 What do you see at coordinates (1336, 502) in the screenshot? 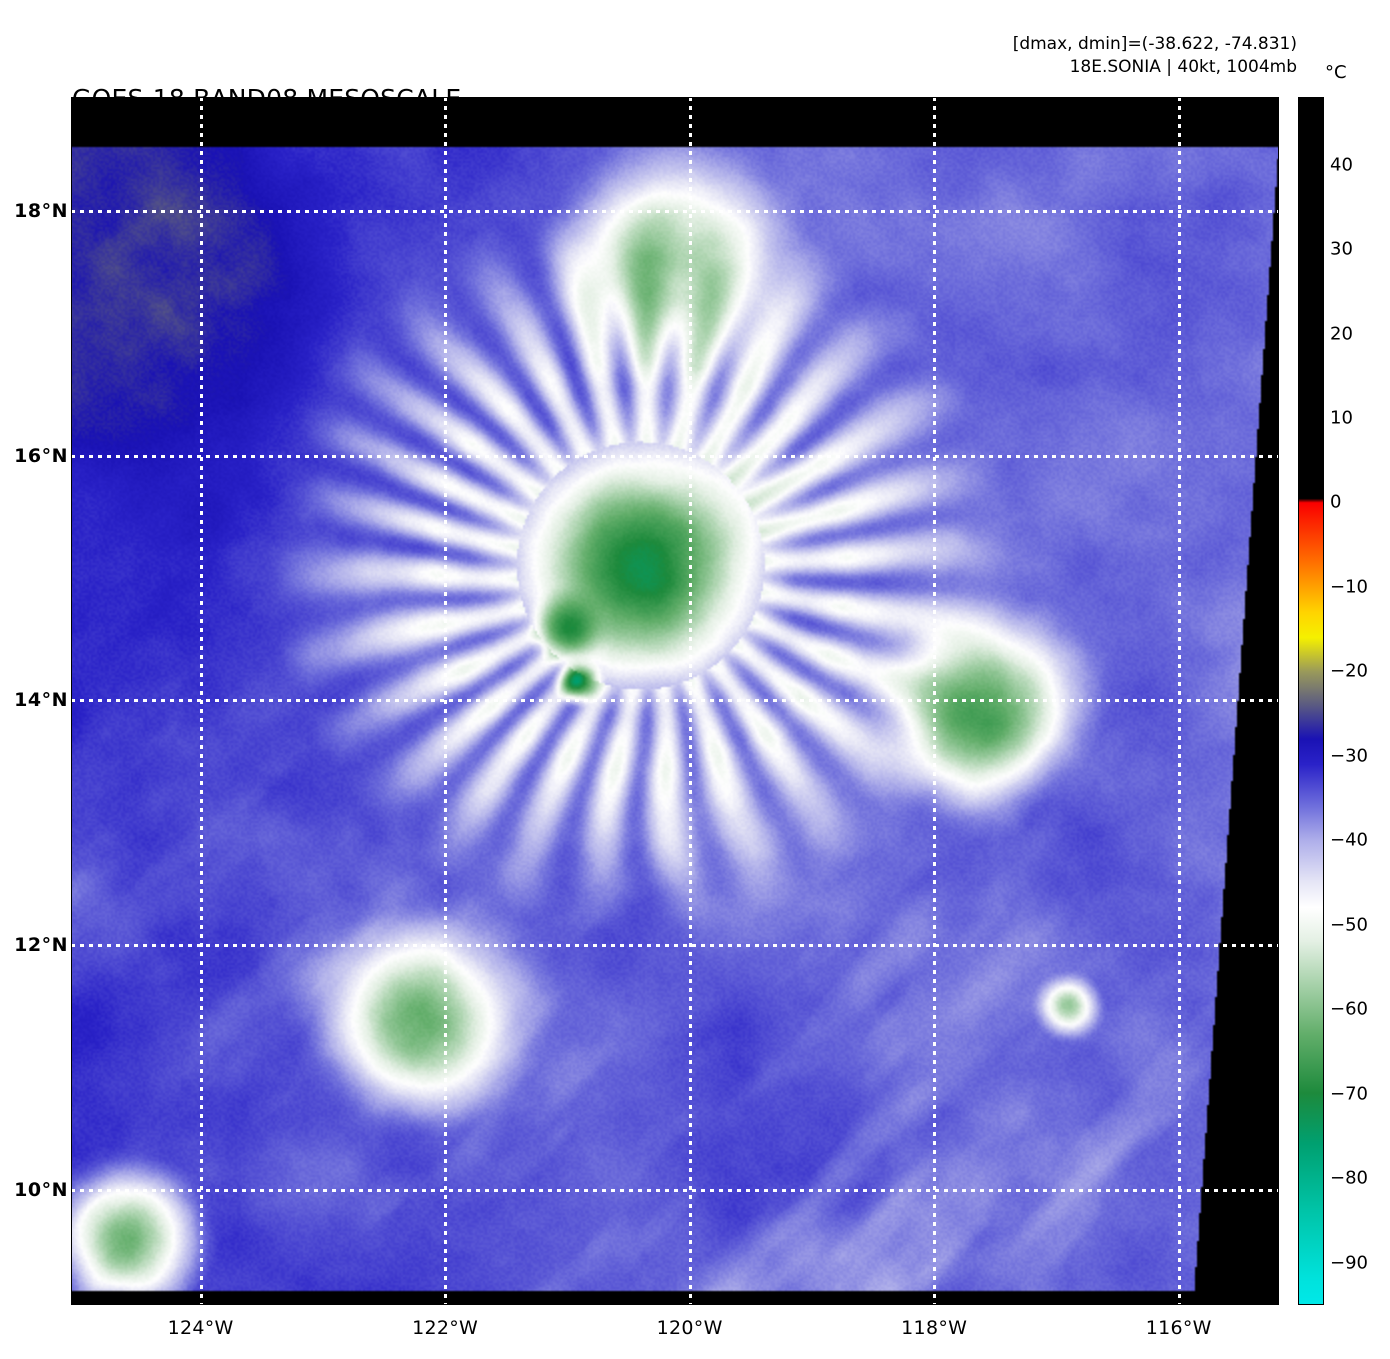
I see `colorbar-tick-label: 0` at bounding box center [1336, 502].